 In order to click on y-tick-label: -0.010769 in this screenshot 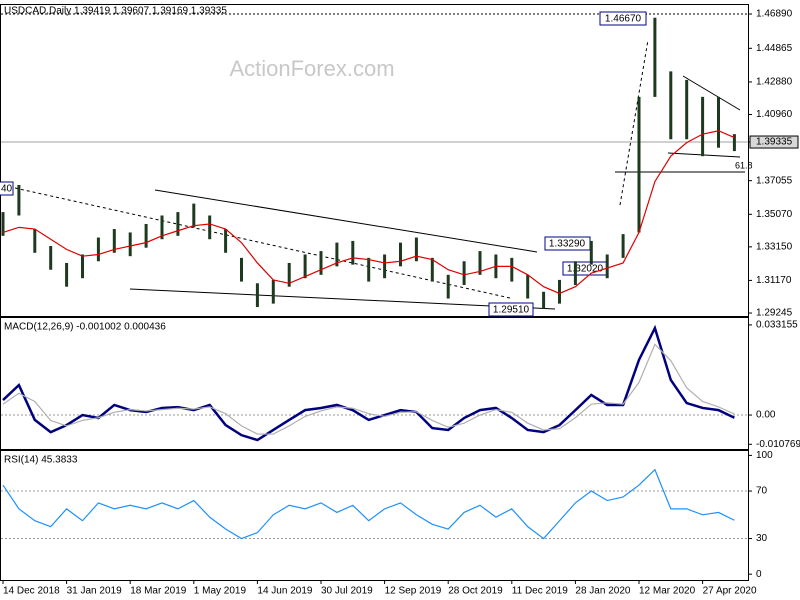, I will do `click(778, 444)`.